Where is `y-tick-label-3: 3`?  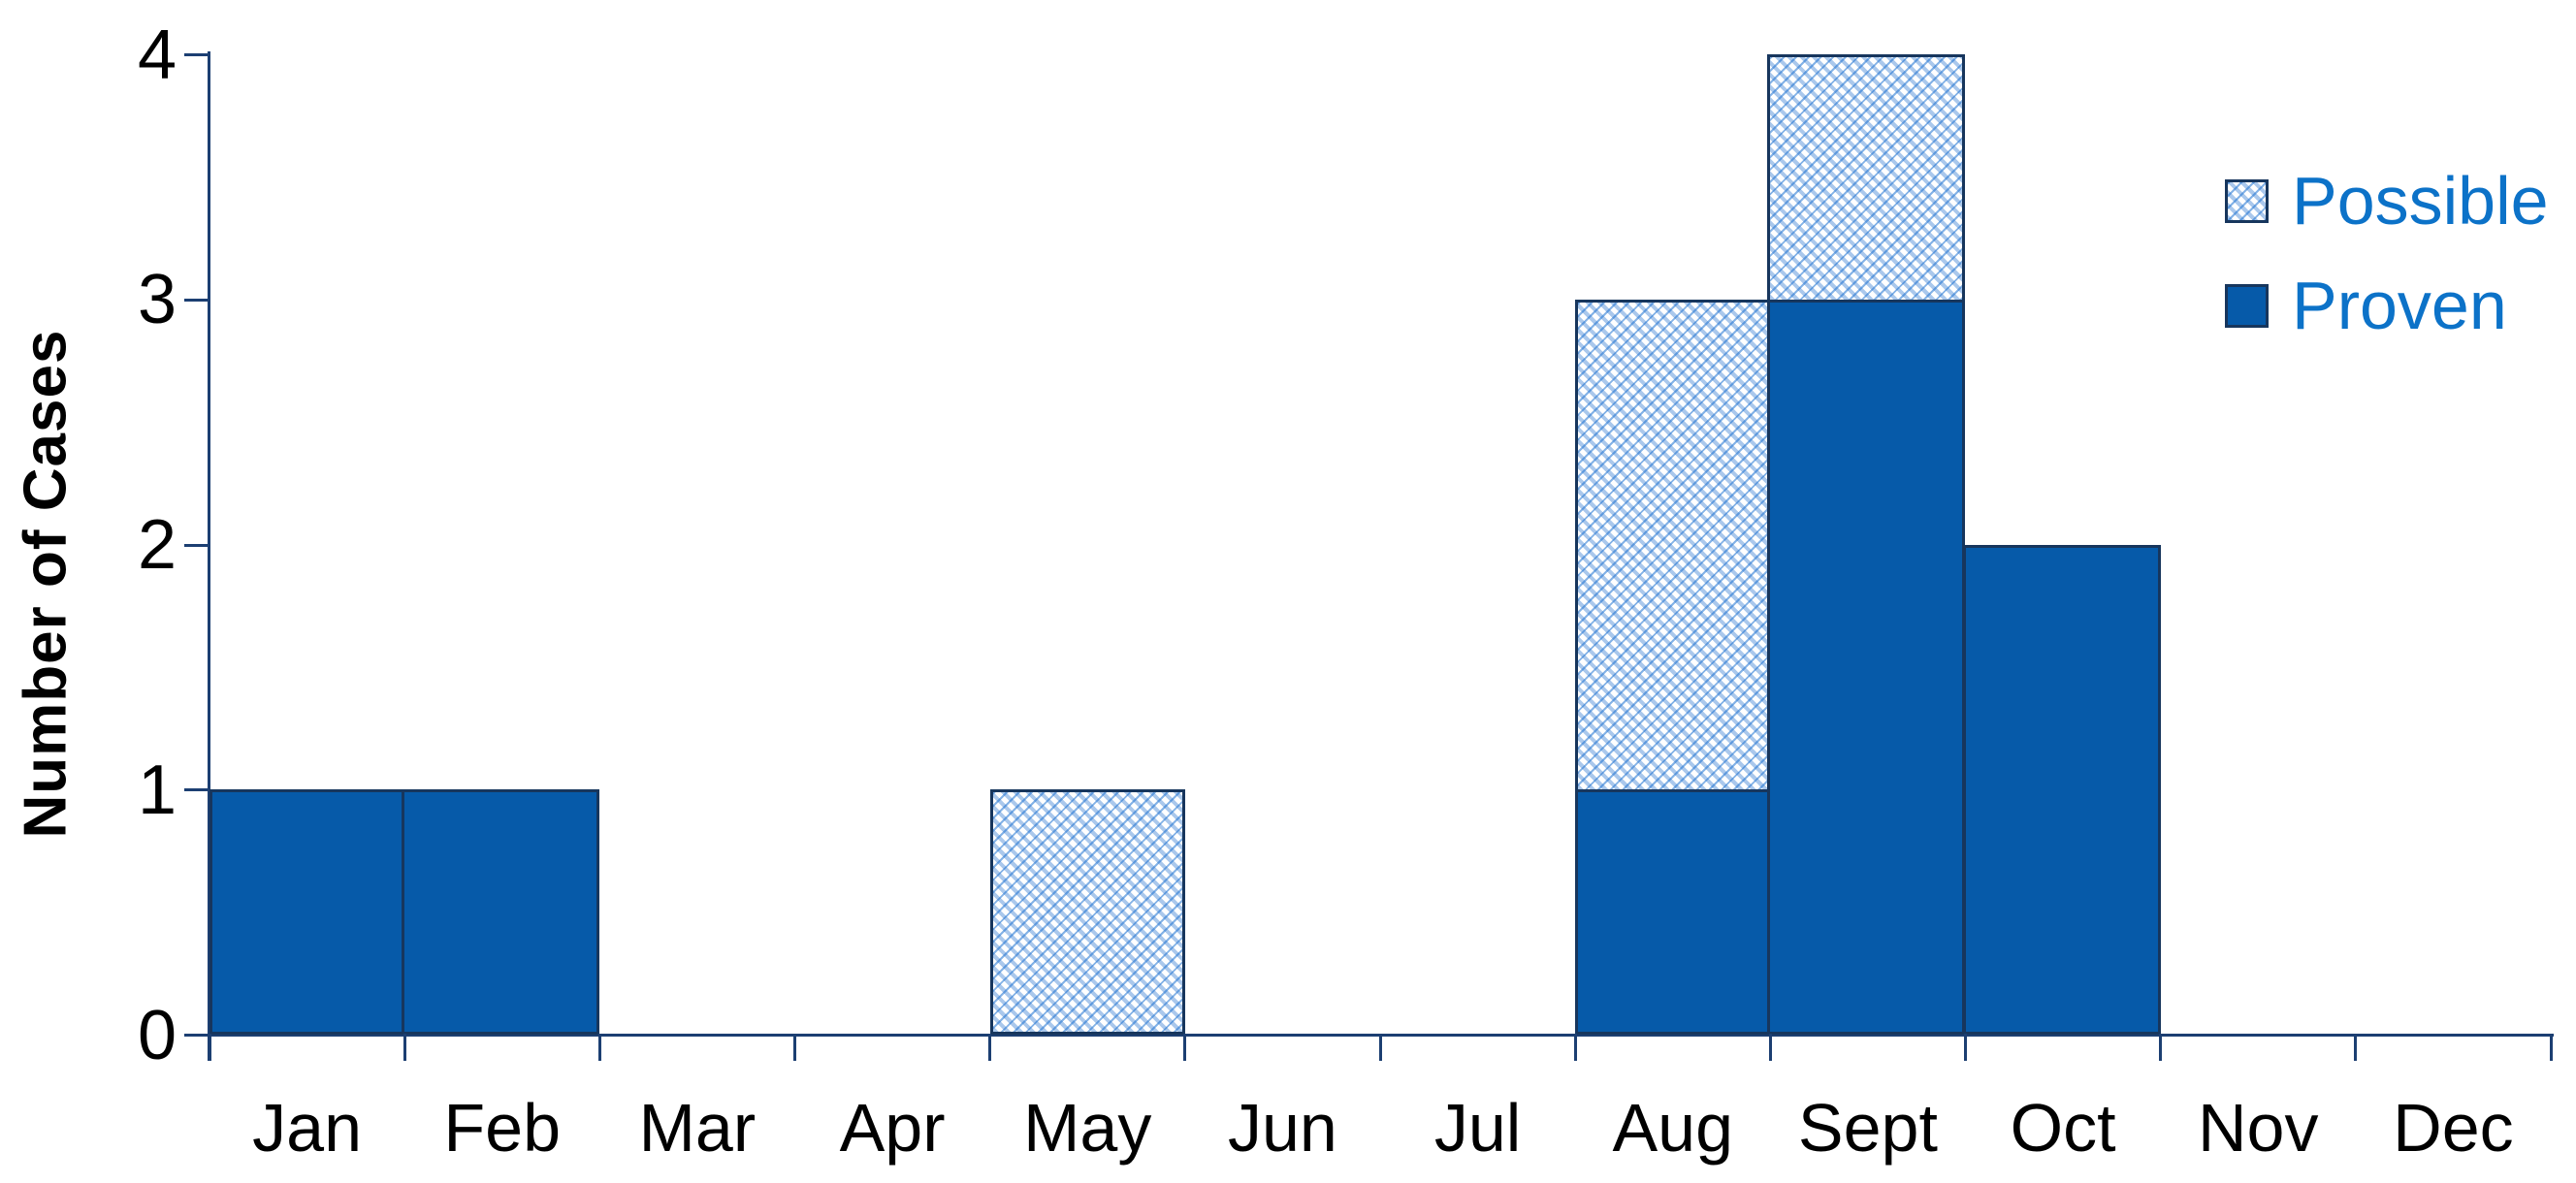
y-tick-label-3: 3 is located at coordinates (157, 300).